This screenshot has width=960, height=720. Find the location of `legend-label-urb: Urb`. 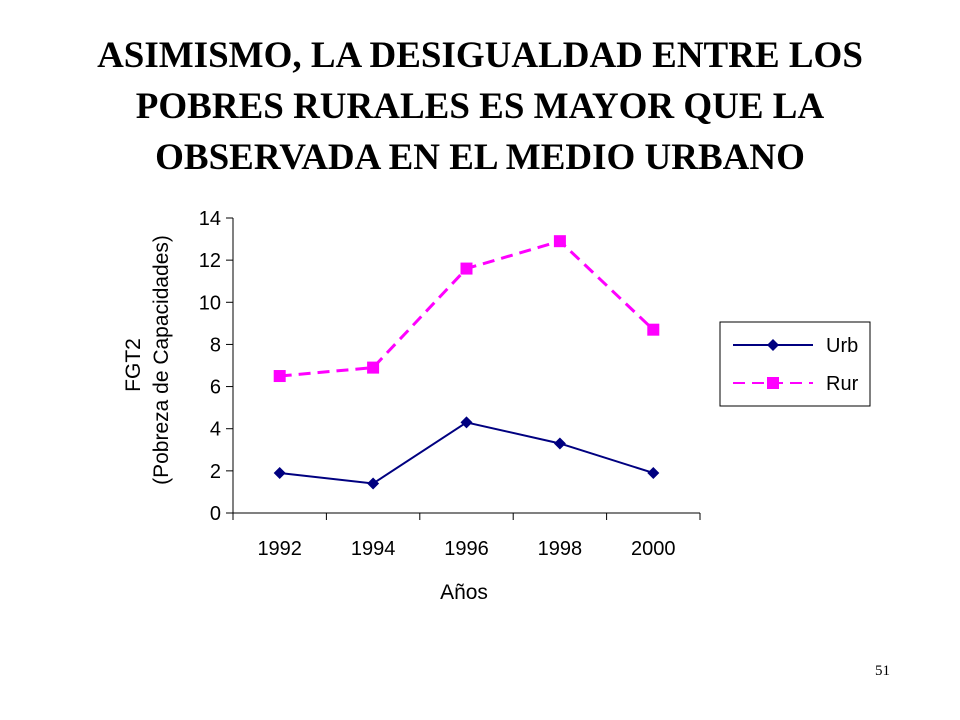

legend-label-urb: Urb is located at coordinates (842, 346).